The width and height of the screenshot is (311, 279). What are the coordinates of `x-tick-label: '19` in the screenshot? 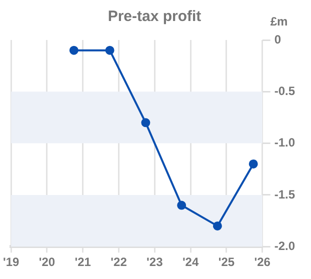 It's located at (11, 262).